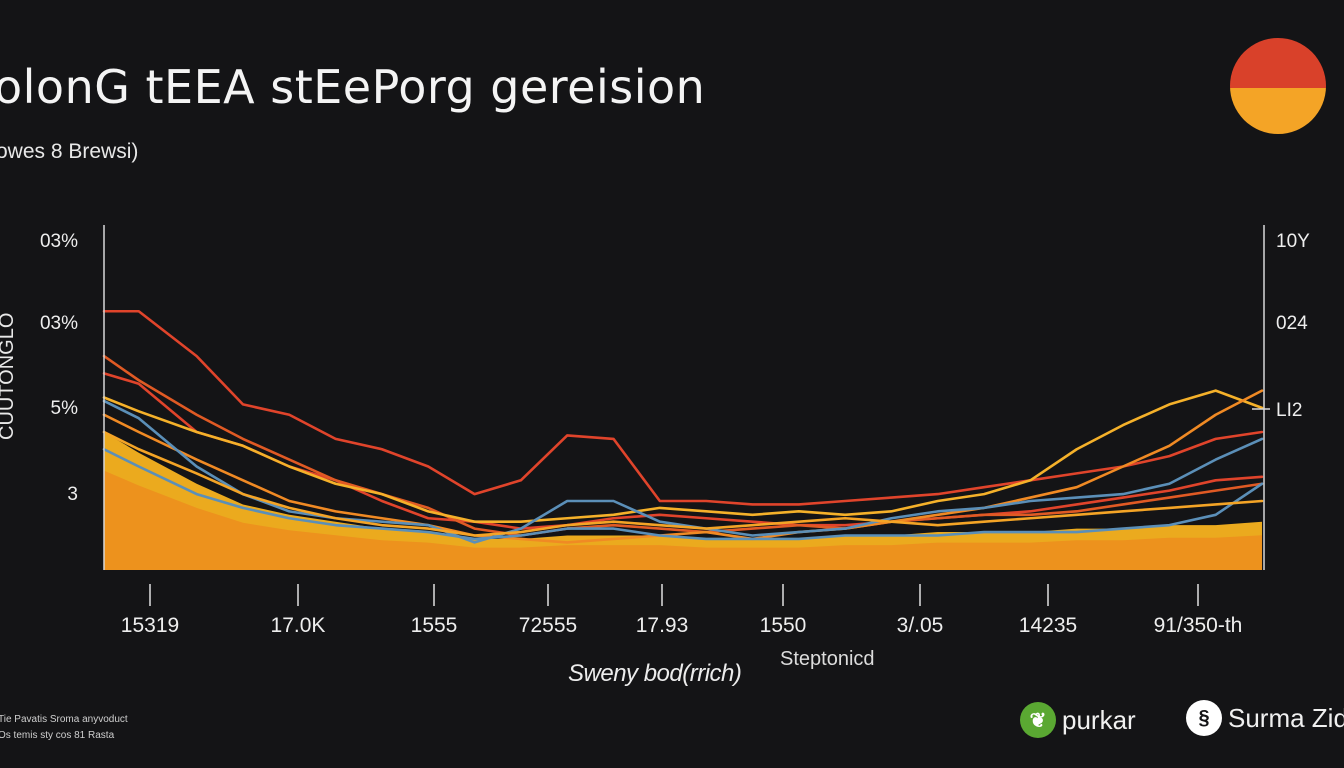 The width and height of the screenshot is (1344, 768). I want to click on x-axis-label-secondary: Steptonicd, so click(827, 659).